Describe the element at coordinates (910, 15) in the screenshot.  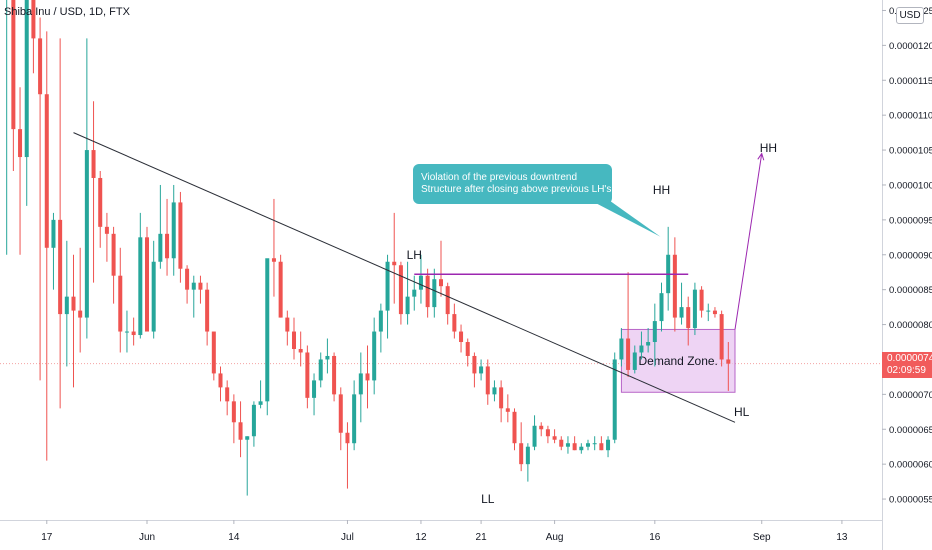
I see `currency-badge: USD` at that location.